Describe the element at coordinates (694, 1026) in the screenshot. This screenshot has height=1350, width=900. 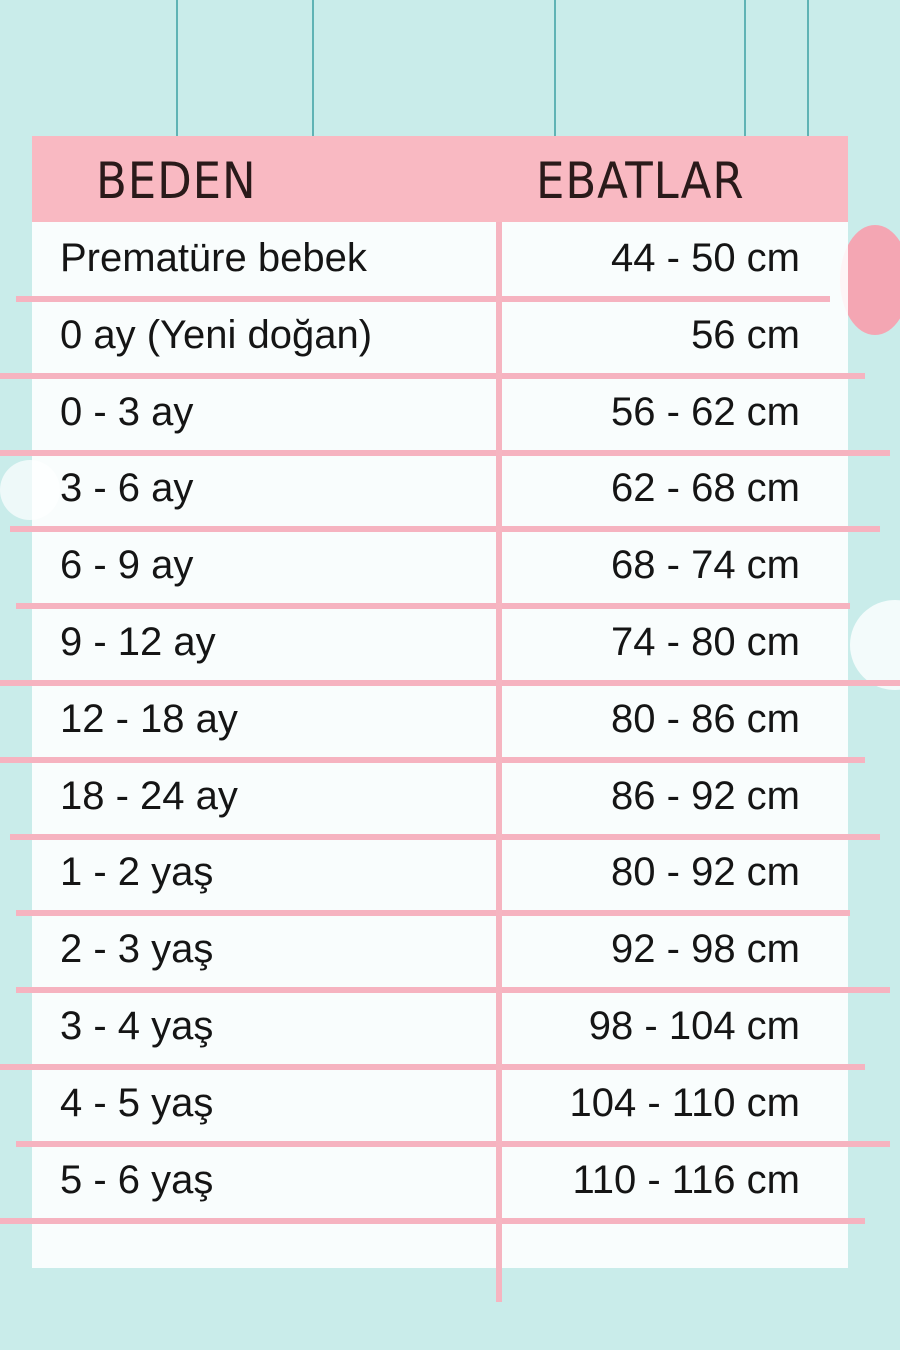
I see `measure-value: 98 - 104 cm` at that location.